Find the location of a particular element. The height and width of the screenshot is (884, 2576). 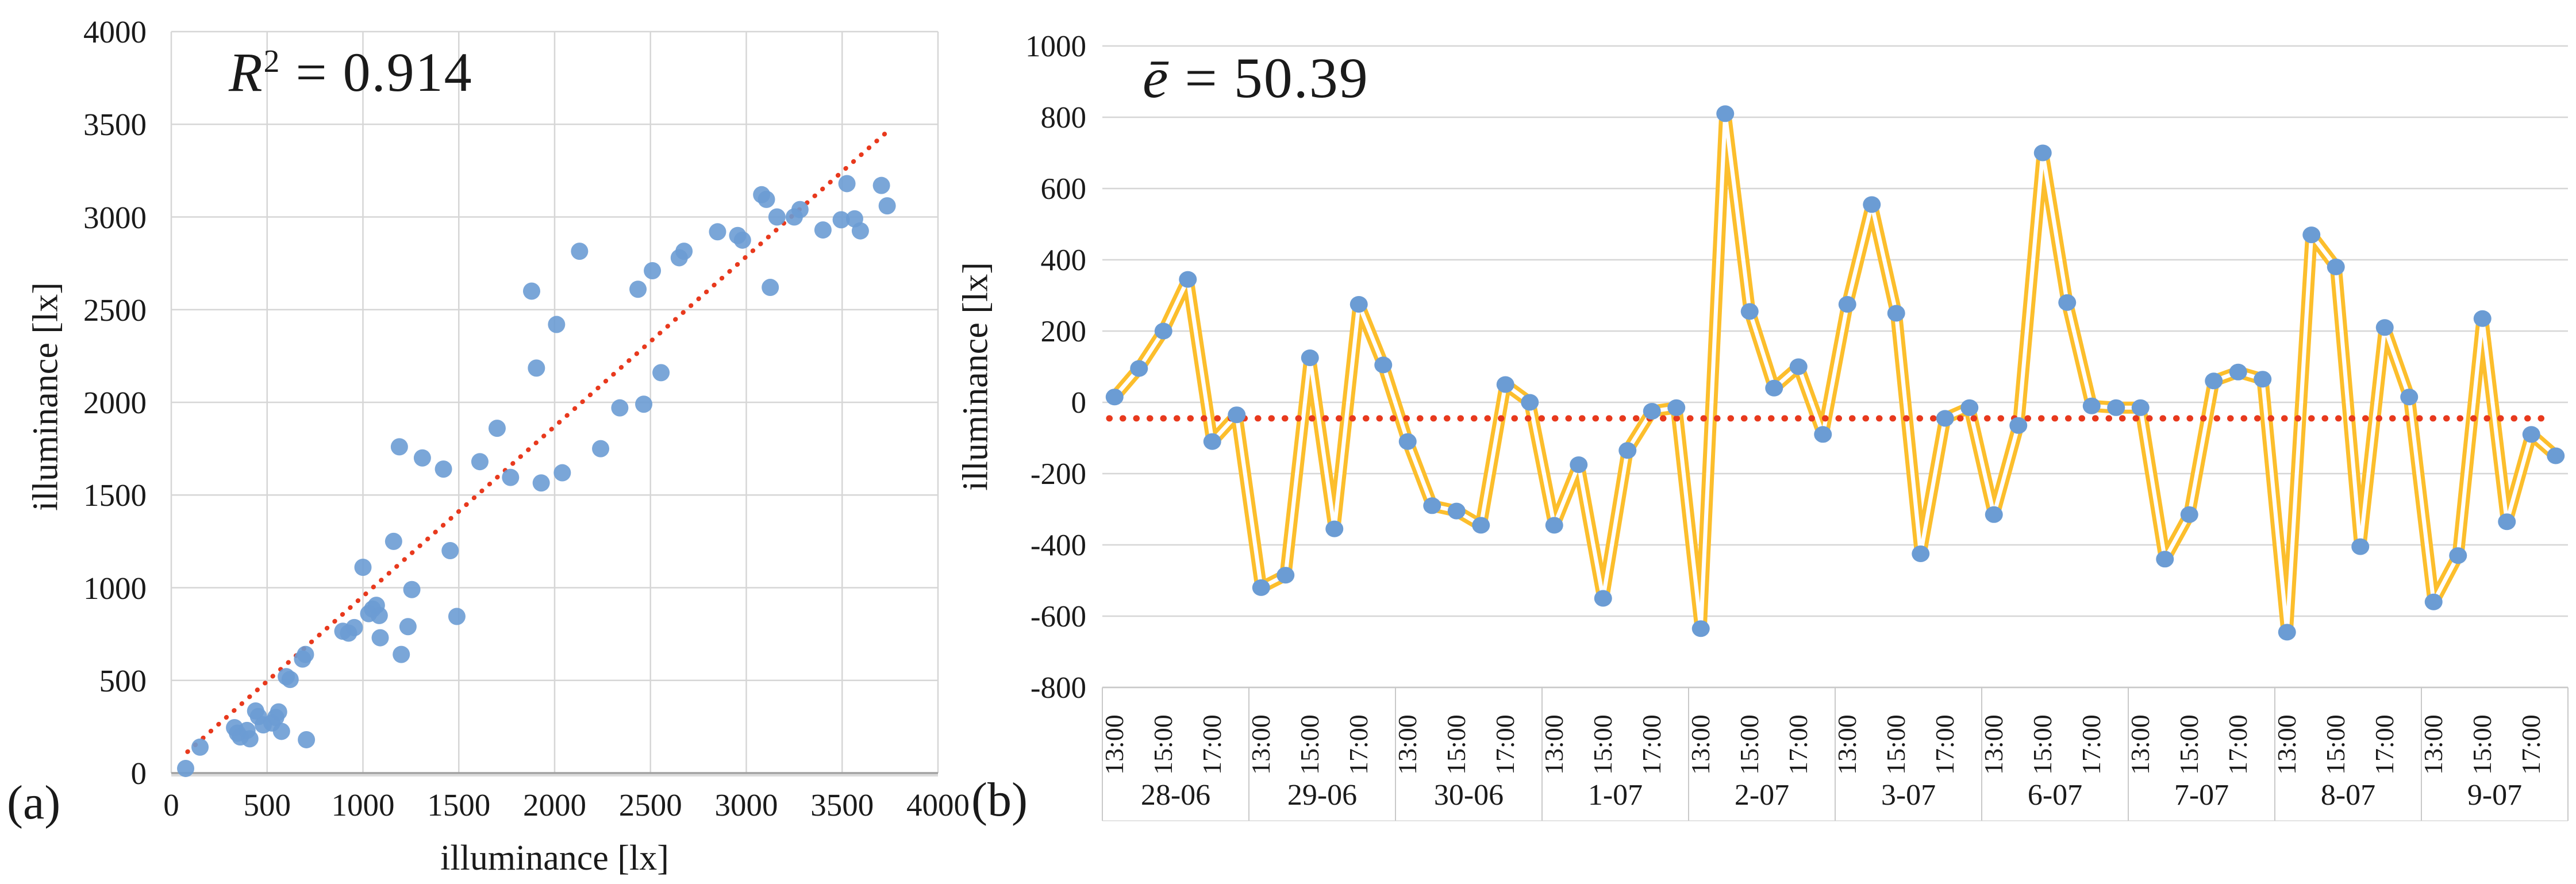

r-squared-value: = 0.914 is located at coordinates (376, 72).